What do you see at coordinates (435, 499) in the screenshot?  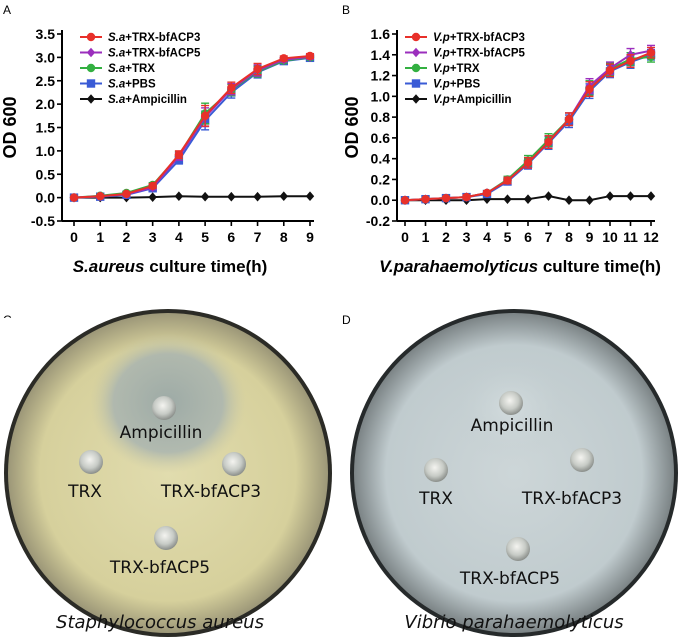 I see `plate-d-label-trx: TRX` at bounding box center [435, 499].